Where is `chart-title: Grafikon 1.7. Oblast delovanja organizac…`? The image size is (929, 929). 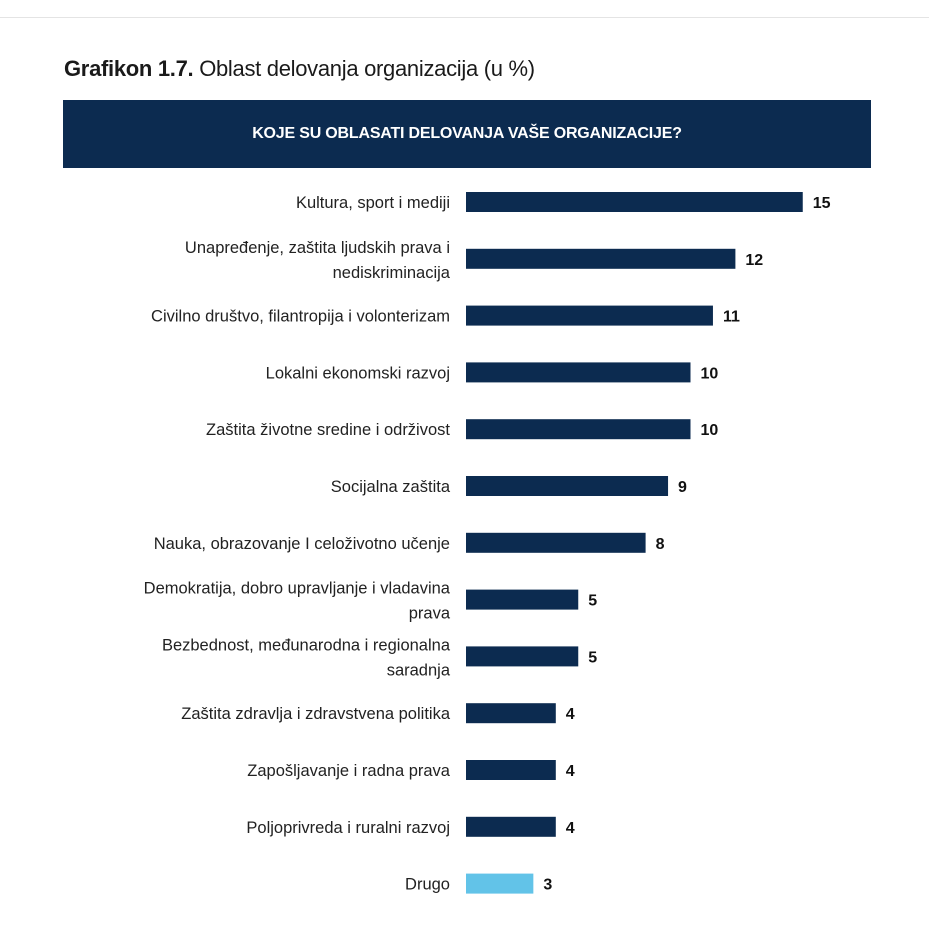
chart-title: Grafikon 1.7. Oblast delovanja organizac… is located at coordinates (299, 69).